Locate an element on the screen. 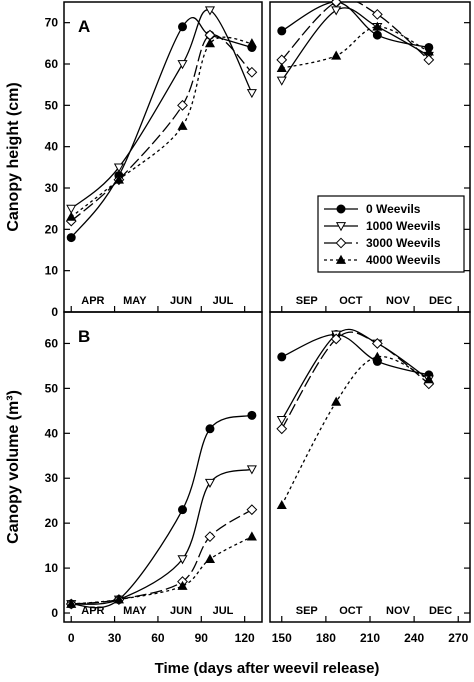  y-tick-label: 70 is located at coordinates (52, 23).